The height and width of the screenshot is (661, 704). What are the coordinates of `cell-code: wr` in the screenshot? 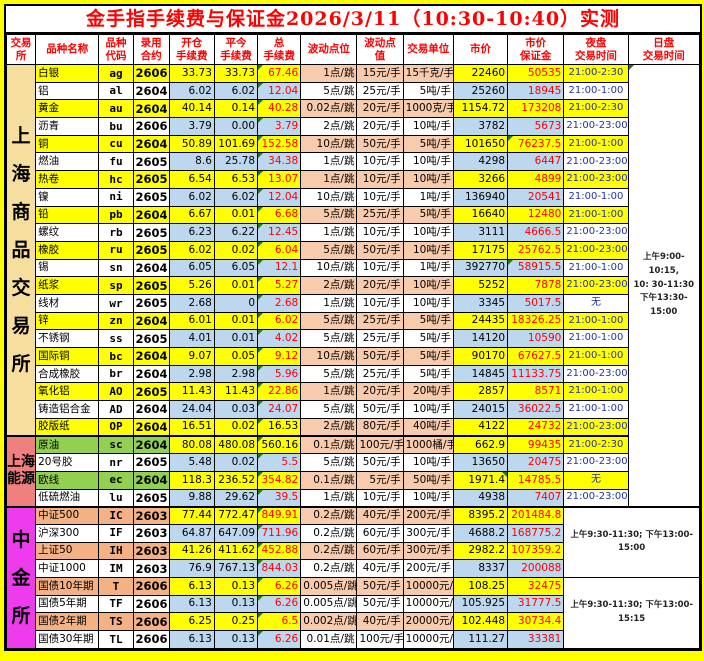 It's located at (116, 303).